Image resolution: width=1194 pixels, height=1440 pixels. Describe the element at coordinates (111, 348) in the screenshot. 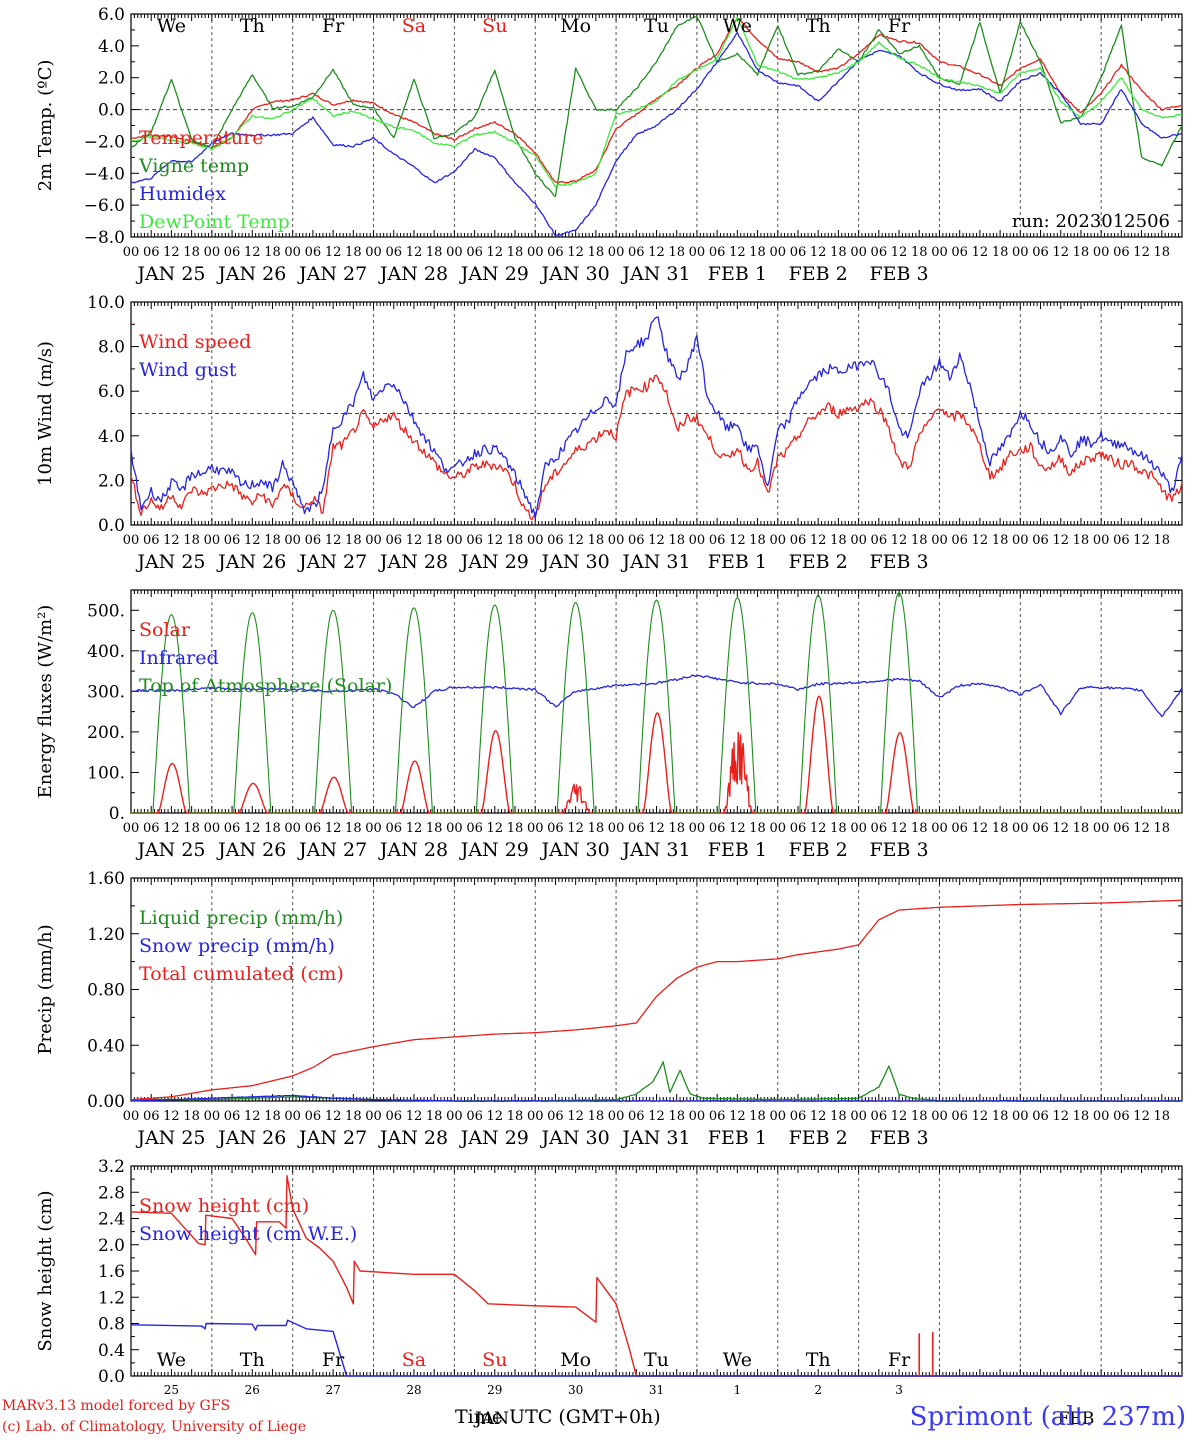

I see `y-tick-label: 8.0` at that location.